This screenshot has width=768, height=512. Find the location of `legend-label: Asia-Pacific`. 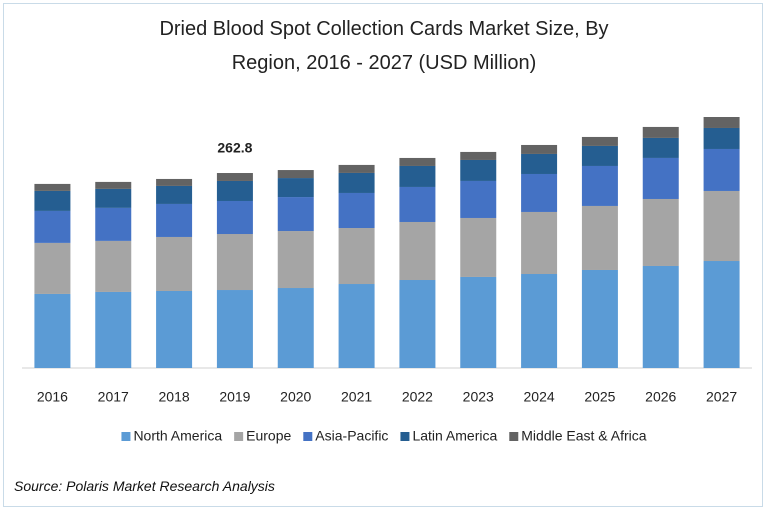

legend-label: Asia-Pacific is located at coordinates (351, 436).